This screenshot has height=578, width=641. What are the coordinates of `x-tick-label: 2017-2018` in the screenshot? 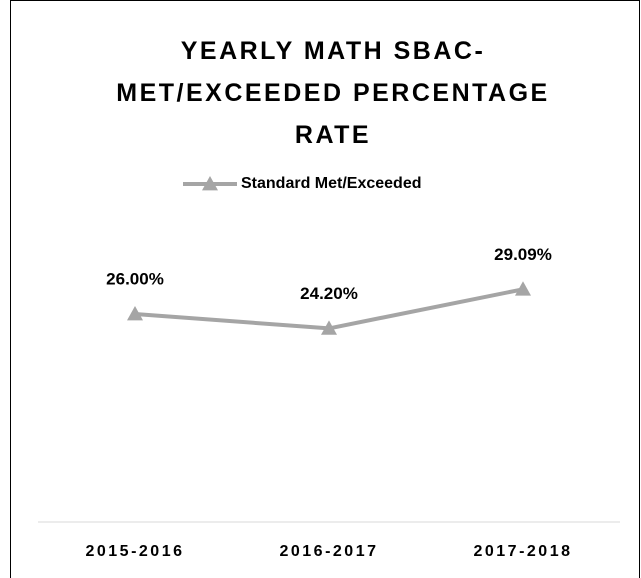 It's located at (522, 551).